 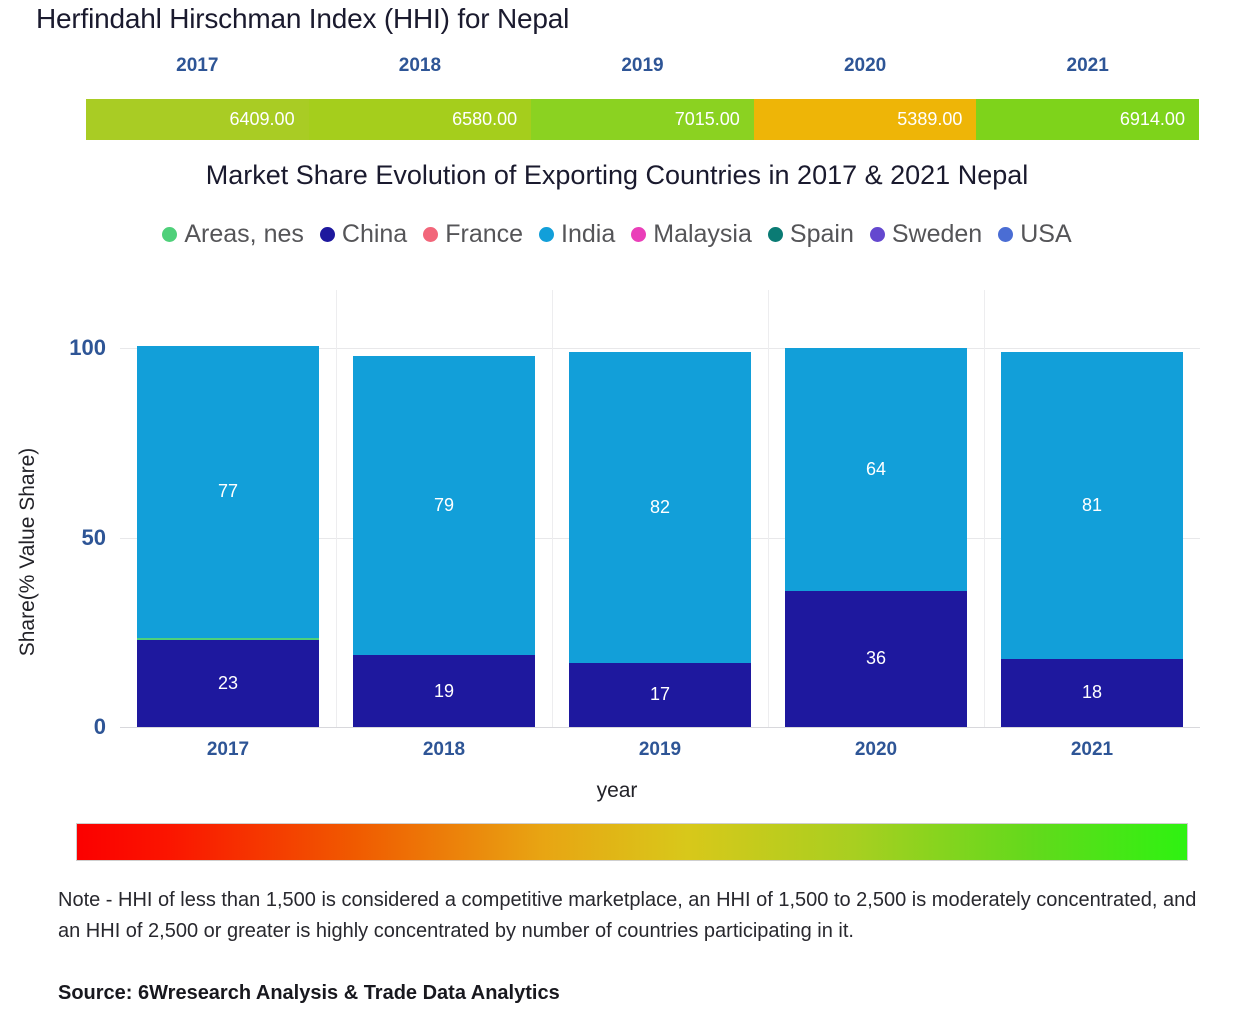 I want to click on bar-segment-label: 36, so click(x=876, y=658).